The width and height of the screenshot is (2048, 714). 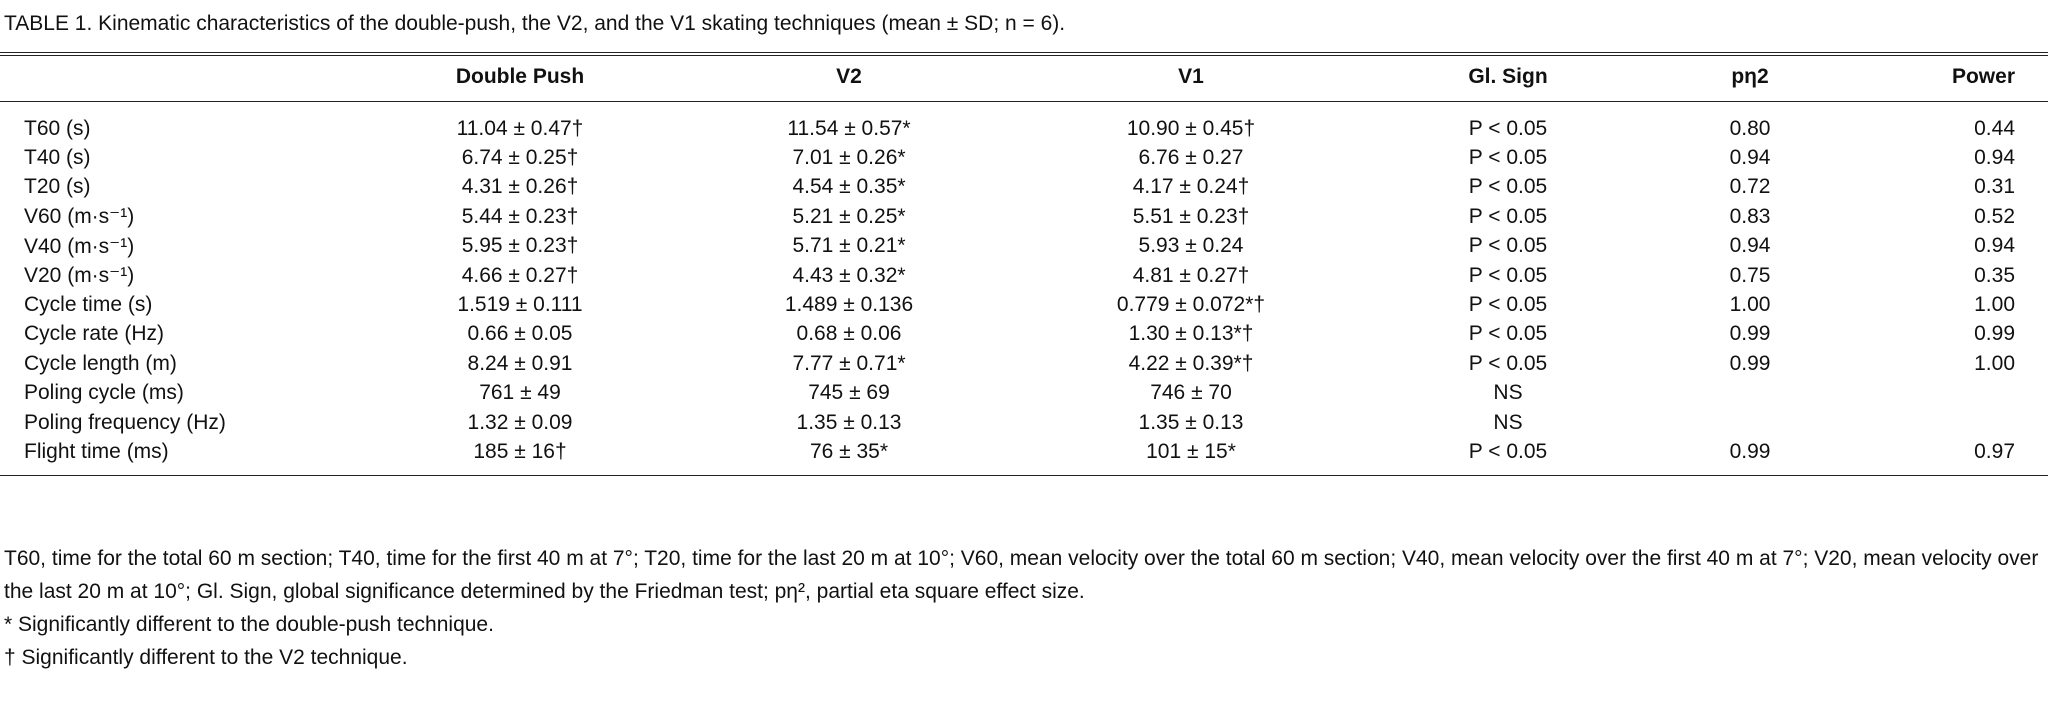 I want to click on table-cell: 4.17 ± 0.24†, so click(x=1191, y=187).